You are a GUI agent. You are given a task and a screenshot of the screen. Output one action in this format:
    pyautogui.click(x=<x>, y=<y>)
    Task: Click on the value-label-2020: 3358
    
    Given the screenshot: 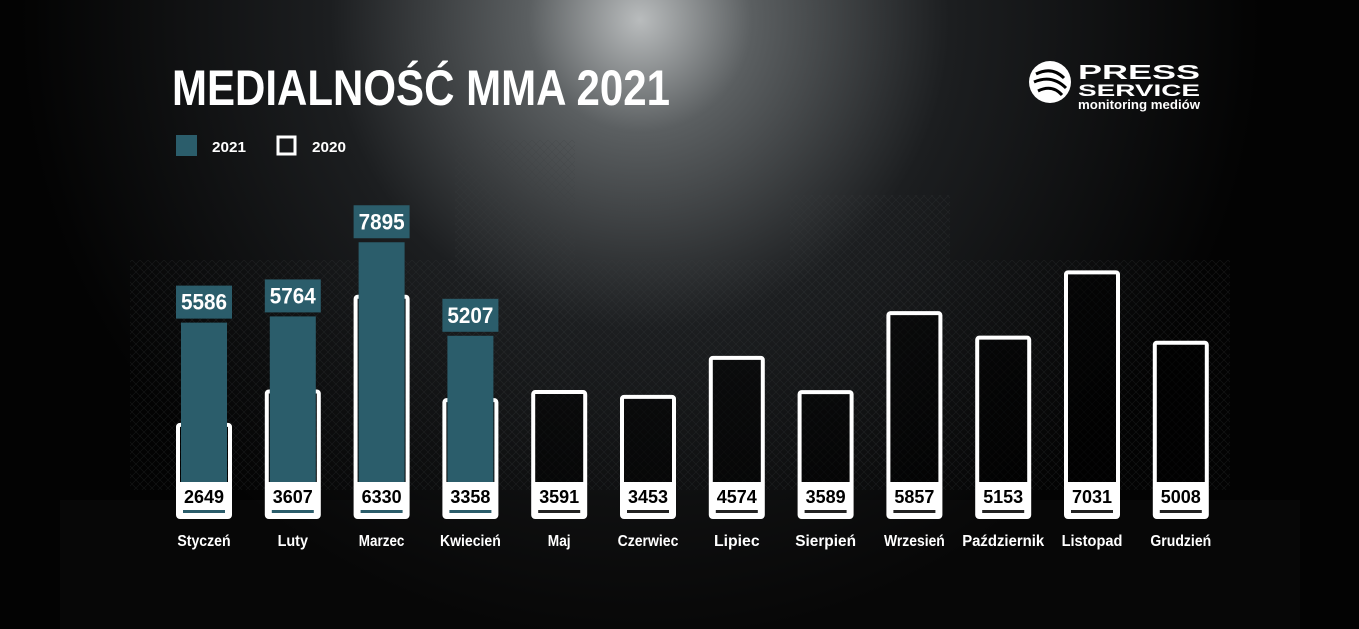 What is the action you would take?
    pyautogui.click(x=470, y=497)
    